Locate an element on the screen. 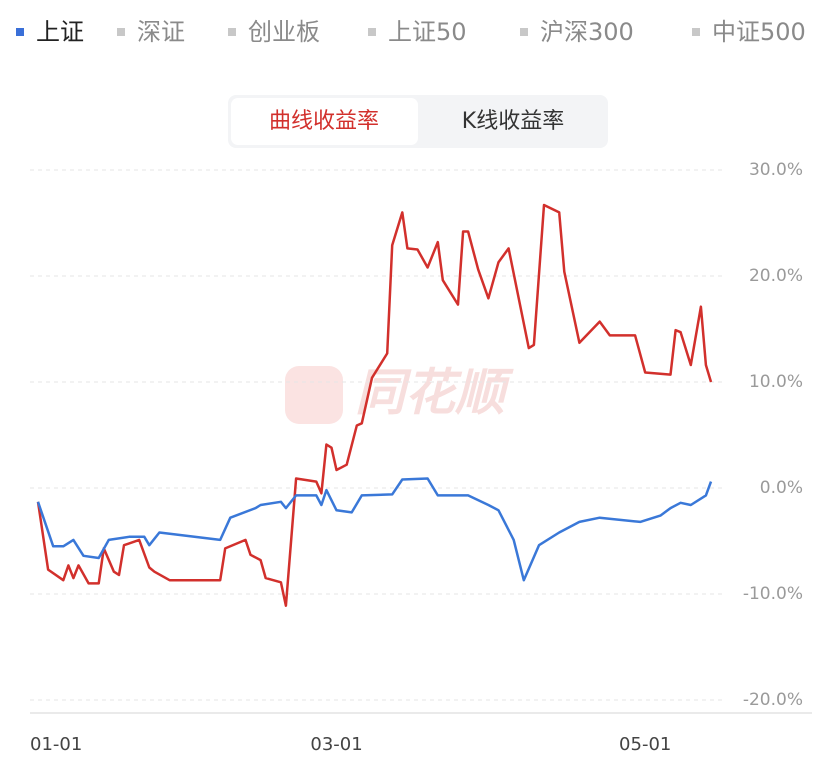 The width and height of the screenshot is (840, 772). toggle-option: K线收益率 is located at coordinates (513, 121).